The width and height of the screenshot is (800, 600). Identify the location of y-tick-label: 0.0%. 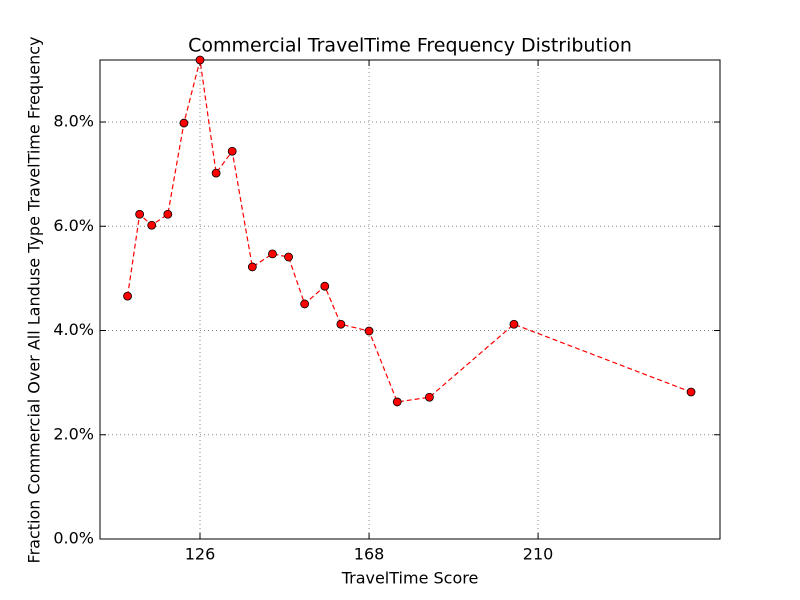
(73, 538).